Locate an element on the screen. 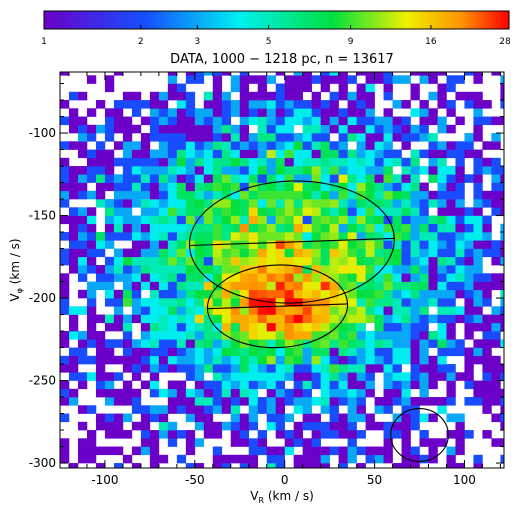  colorbar-ticks: 1 2 3 5 9 16 28 is located at coordinates (276, 36).